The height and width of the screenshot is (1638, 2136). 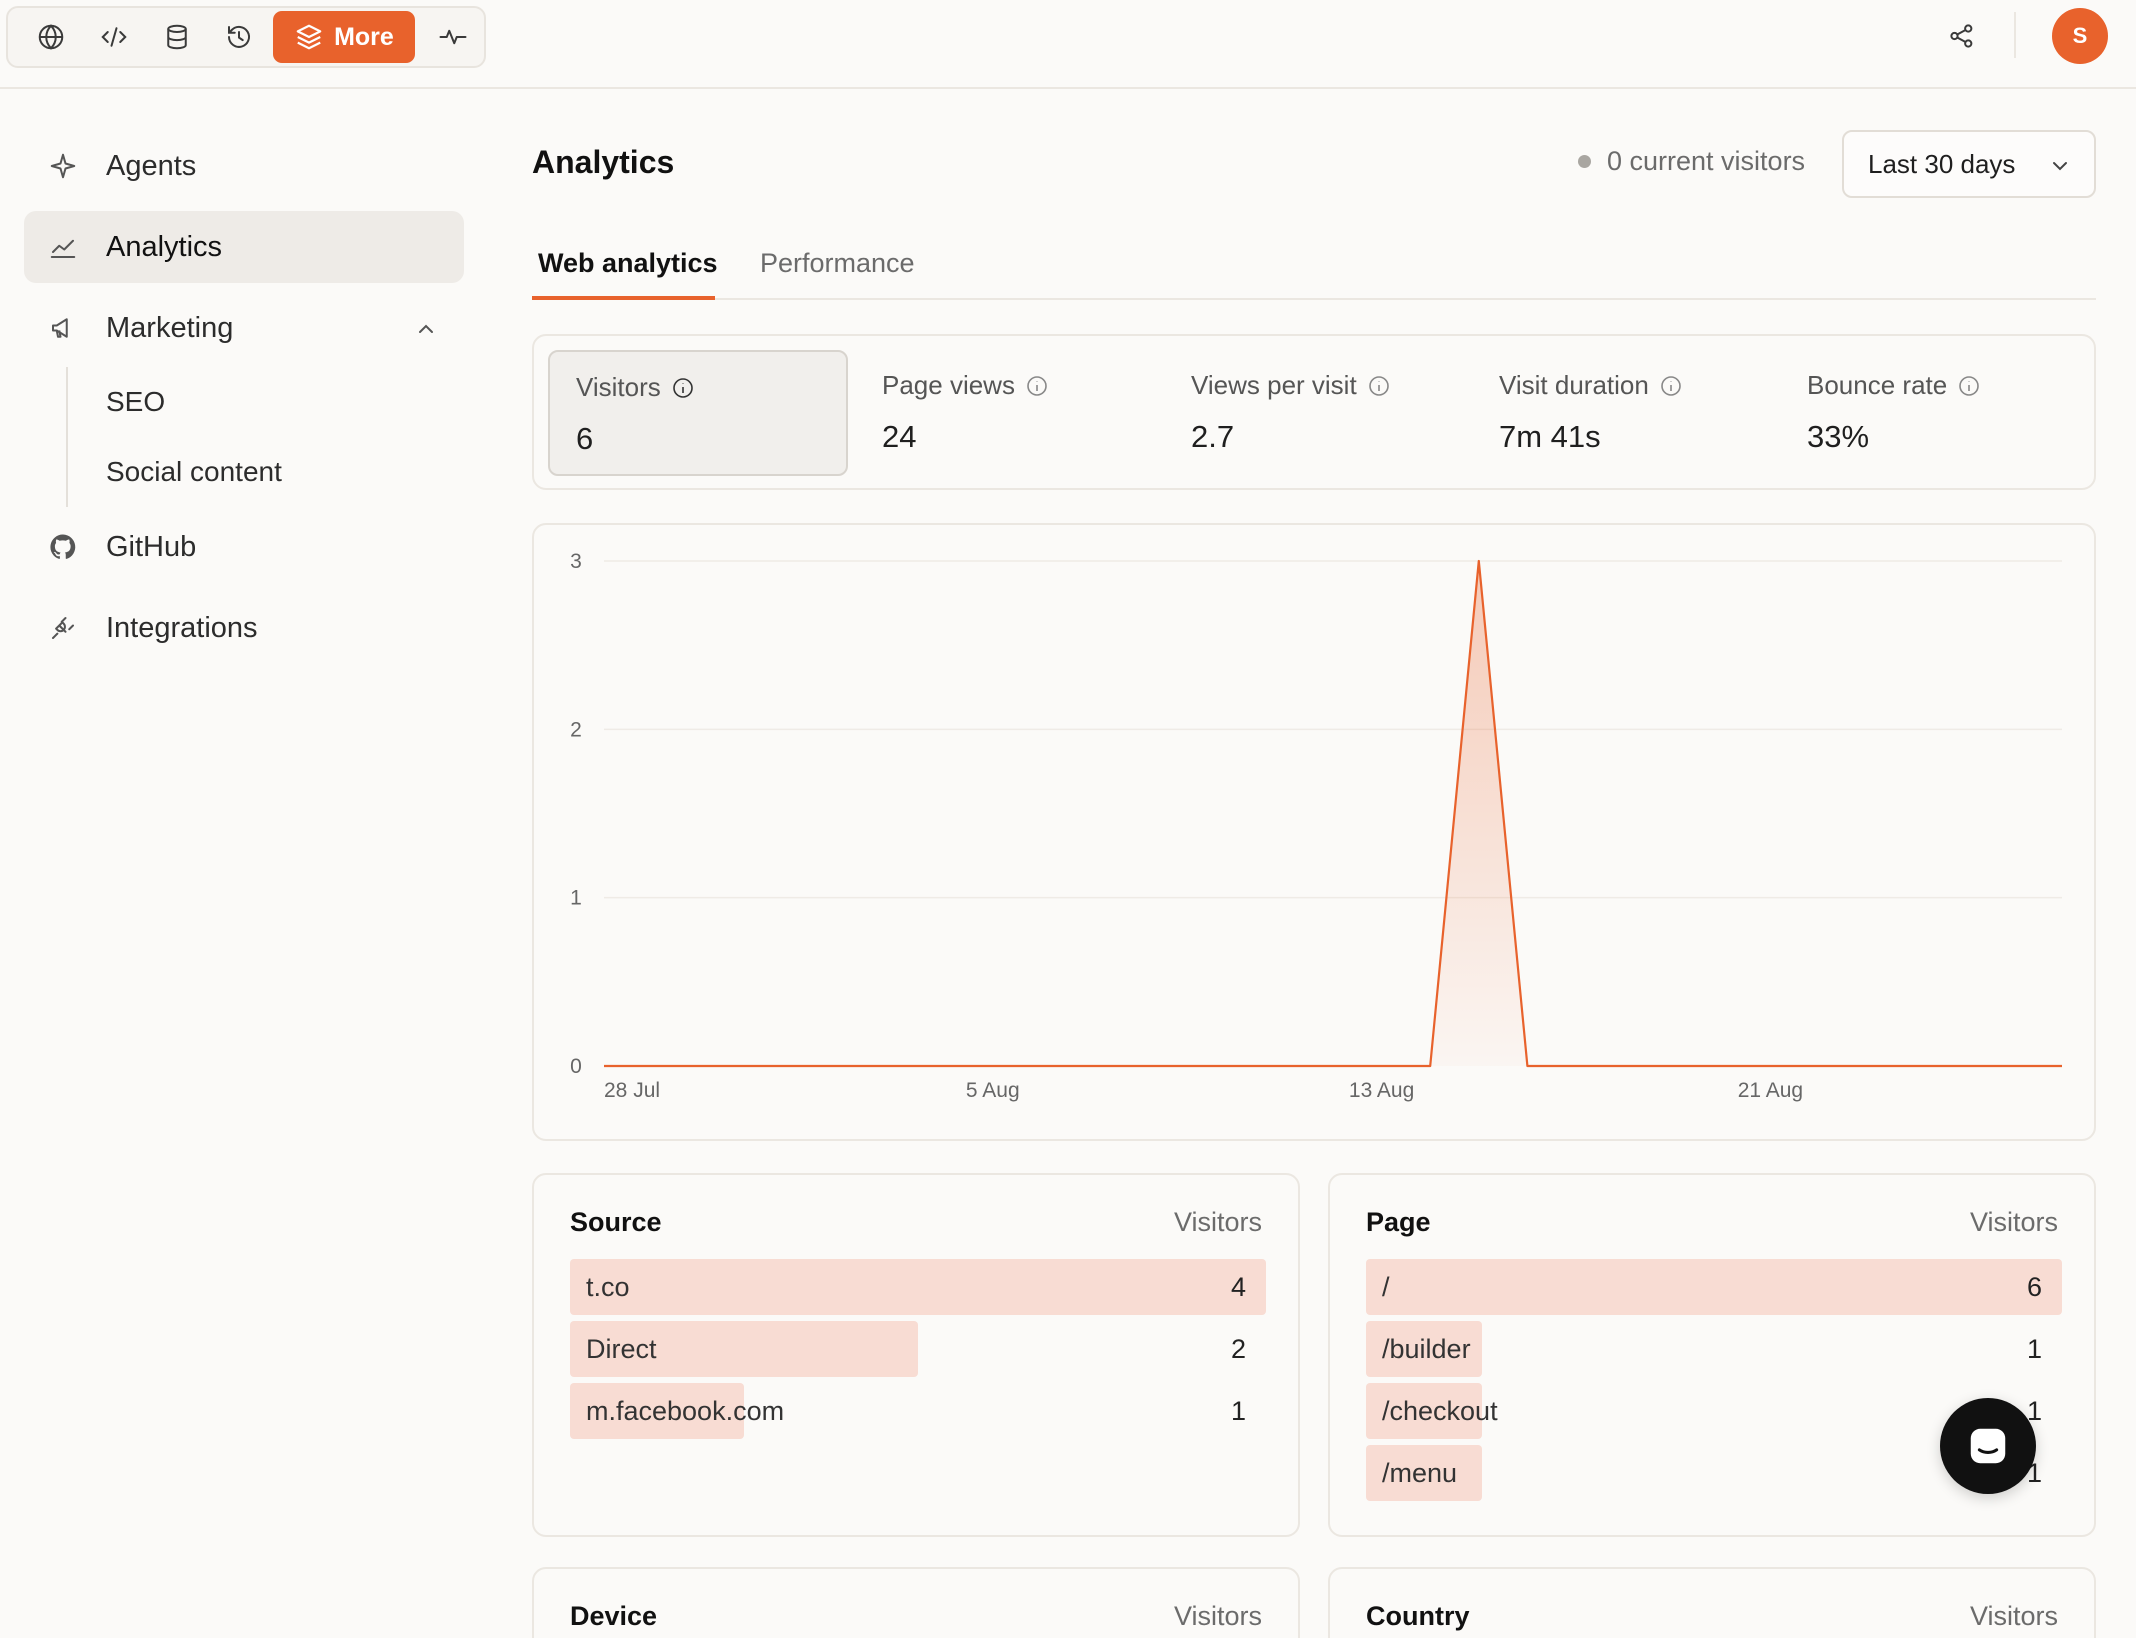 I want to click on device-column-label: Visitors, so click(x=1217, y=1616).